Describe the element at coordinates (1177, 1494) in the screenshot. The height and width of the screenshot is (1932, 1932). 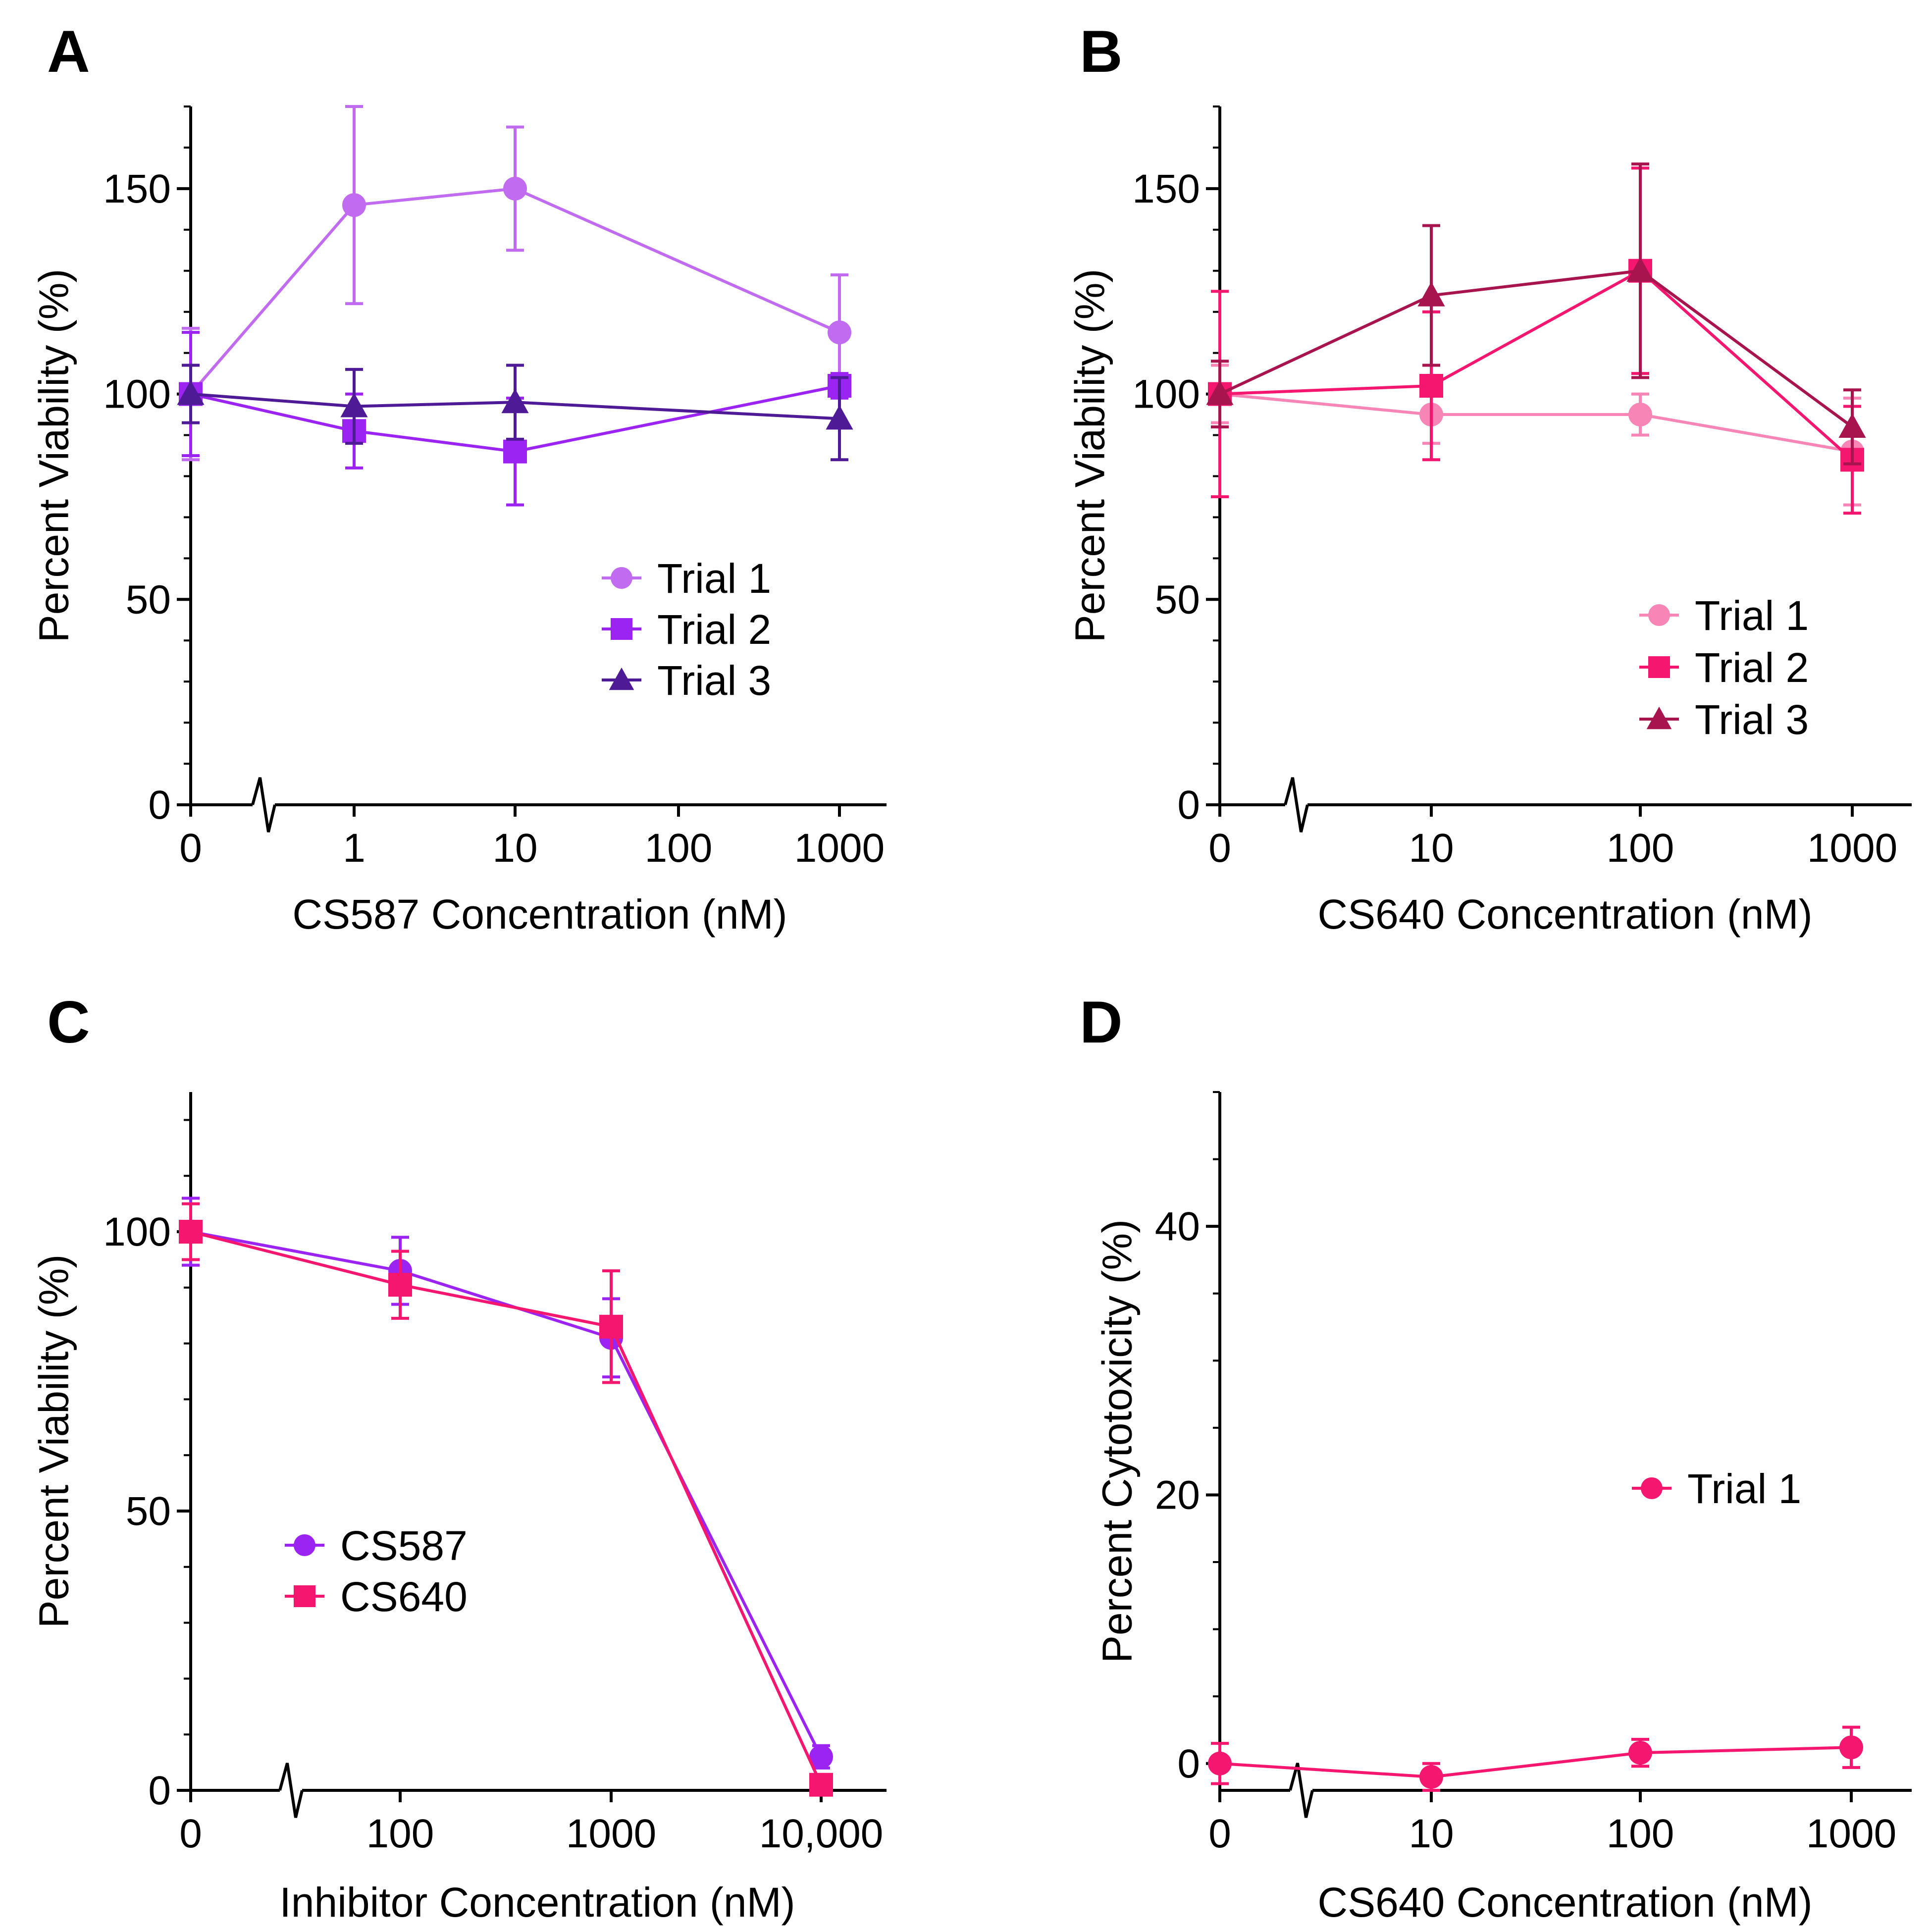
I see `y-tick-label: 20` at that location.